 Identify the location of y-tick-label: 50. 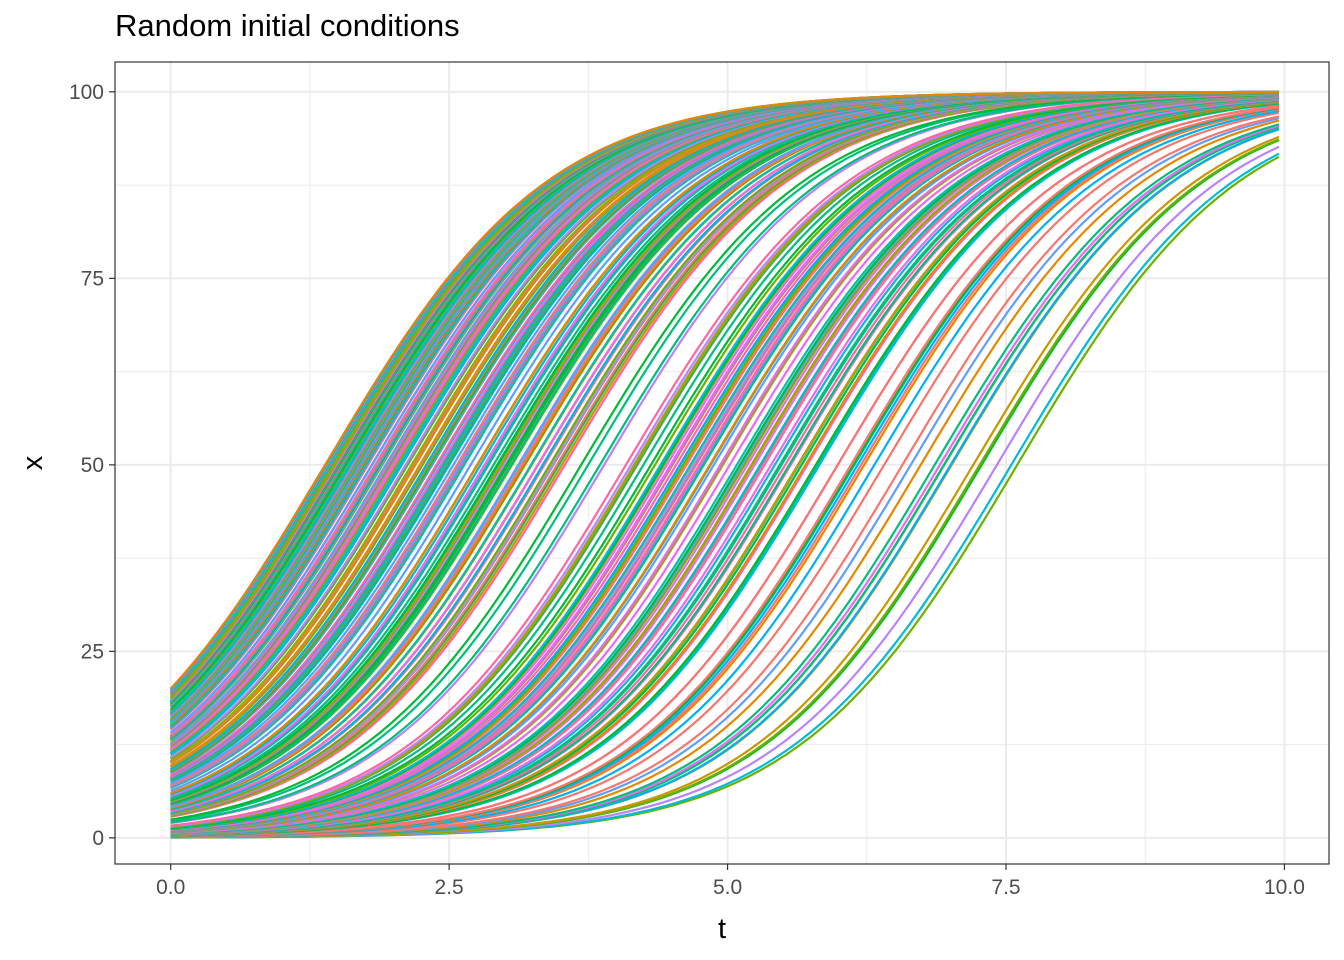
(92, 465).